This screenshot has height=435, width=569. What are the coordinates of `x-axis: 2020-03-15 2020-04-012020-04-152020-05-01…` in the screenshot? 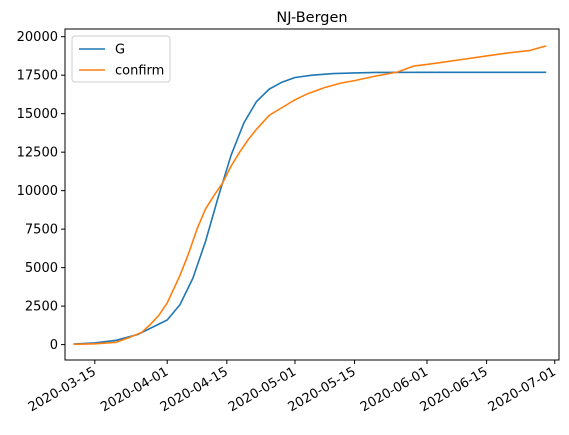 It's located at (292, 387).